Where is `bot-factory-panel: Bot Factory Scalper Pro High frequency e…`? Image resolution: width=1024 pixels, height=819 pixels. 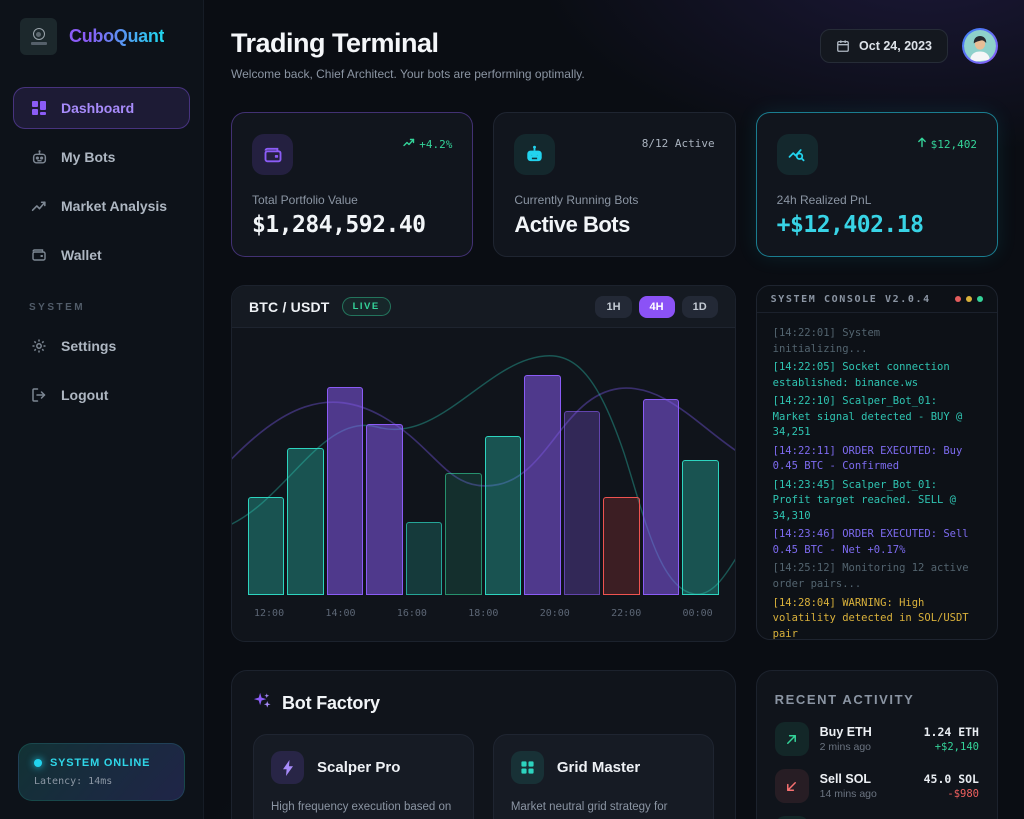
bot-factory-panel: Bot Factory Scalper Pro High frequency e… is located at coordinates (483, 744).